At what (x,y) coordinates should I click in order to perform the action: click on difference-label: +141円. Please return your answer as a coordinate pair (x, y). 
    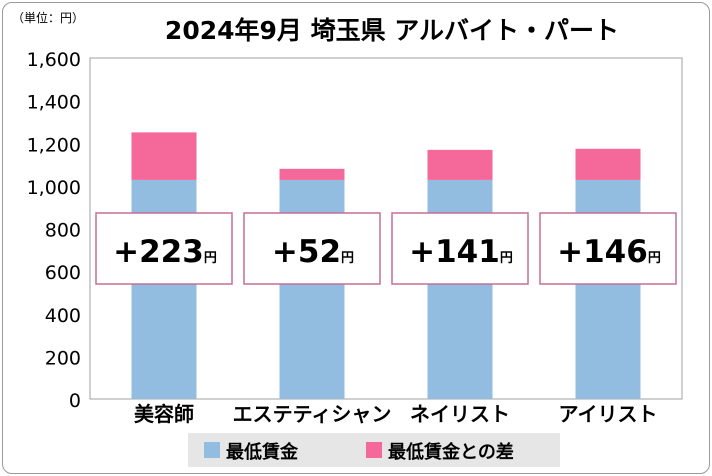
    Looking at the image, I should click on (461, 252).